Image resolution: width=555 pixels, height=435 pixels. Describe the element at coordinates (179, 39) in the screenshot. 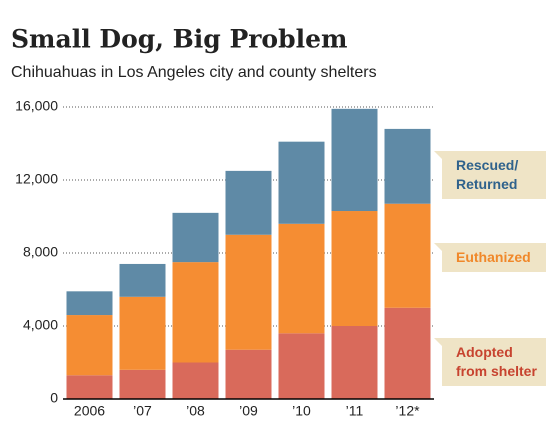

I see `chart-title: Small Dog, Big Problem` at that location.